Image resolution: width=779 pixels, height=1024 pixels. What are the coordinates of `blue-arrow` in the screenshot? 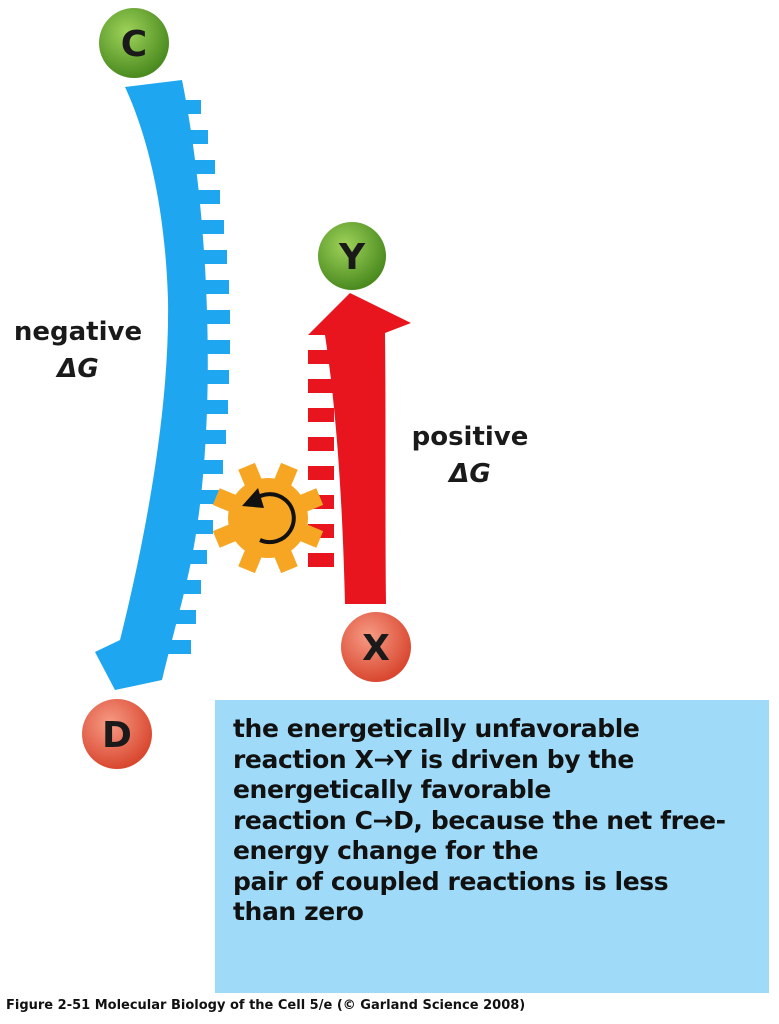 It's located at (162, 385).